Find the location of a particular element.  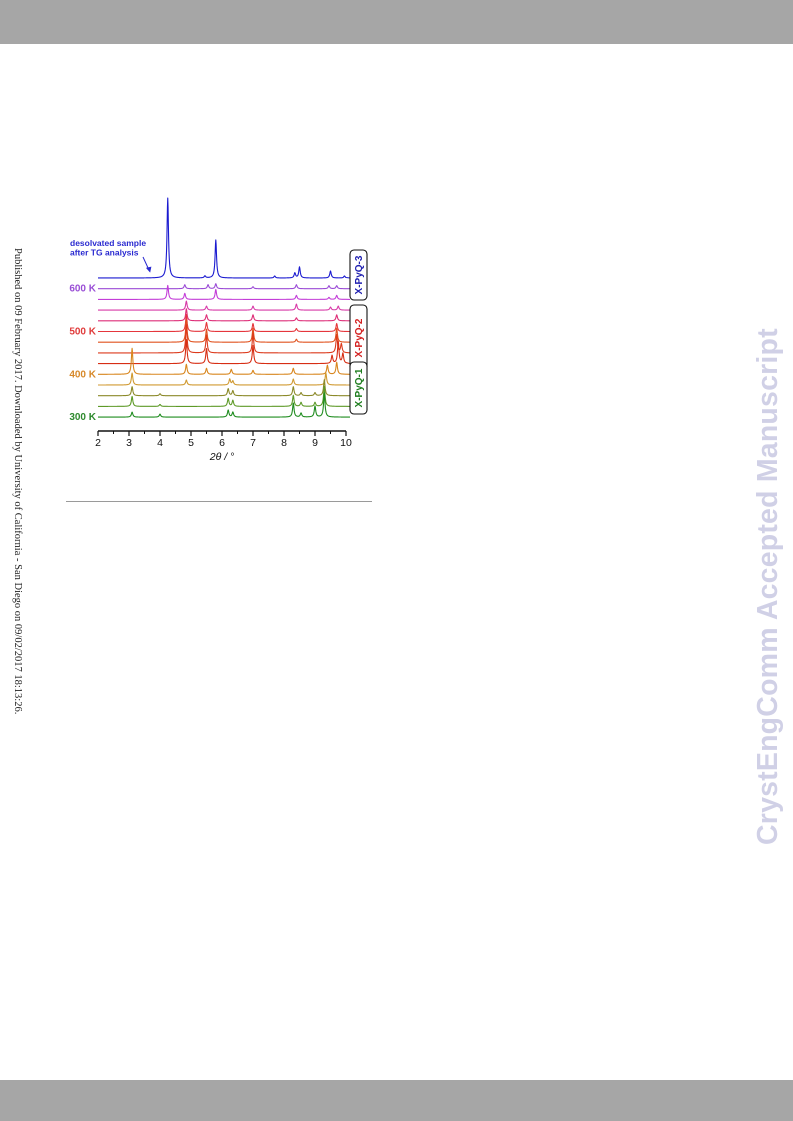

phase-label-1: X-PyQ-2 is located at coordinates (359, 337).